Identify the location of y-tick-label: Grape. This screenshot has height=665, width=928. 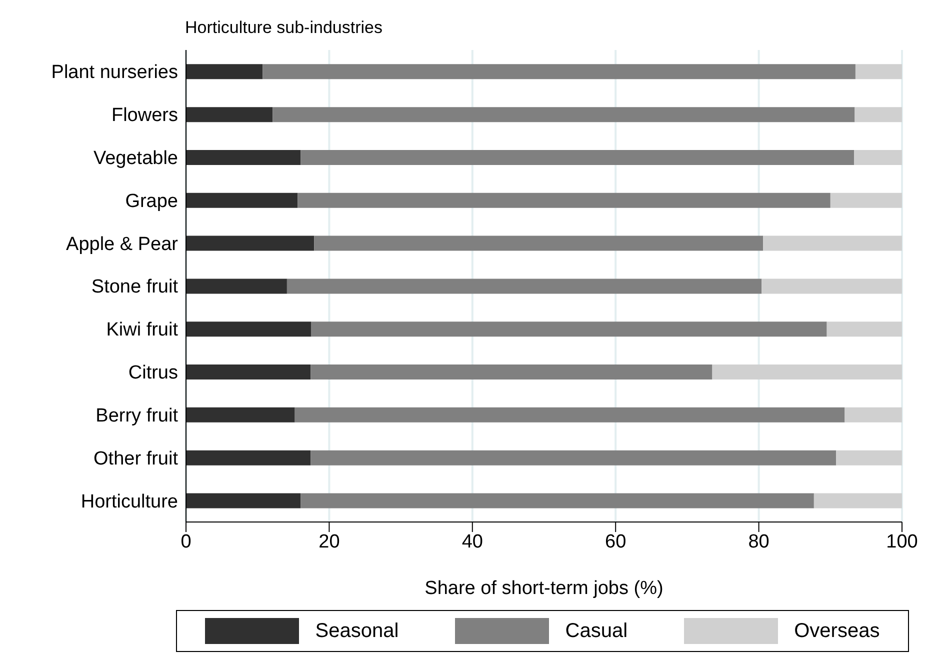
(151, 201).